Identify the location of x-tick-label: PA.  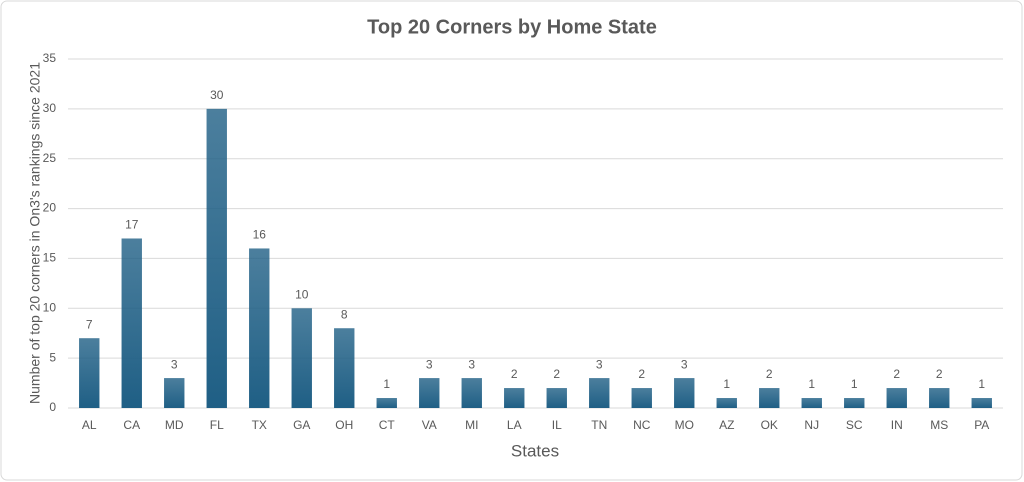
(981, 425).